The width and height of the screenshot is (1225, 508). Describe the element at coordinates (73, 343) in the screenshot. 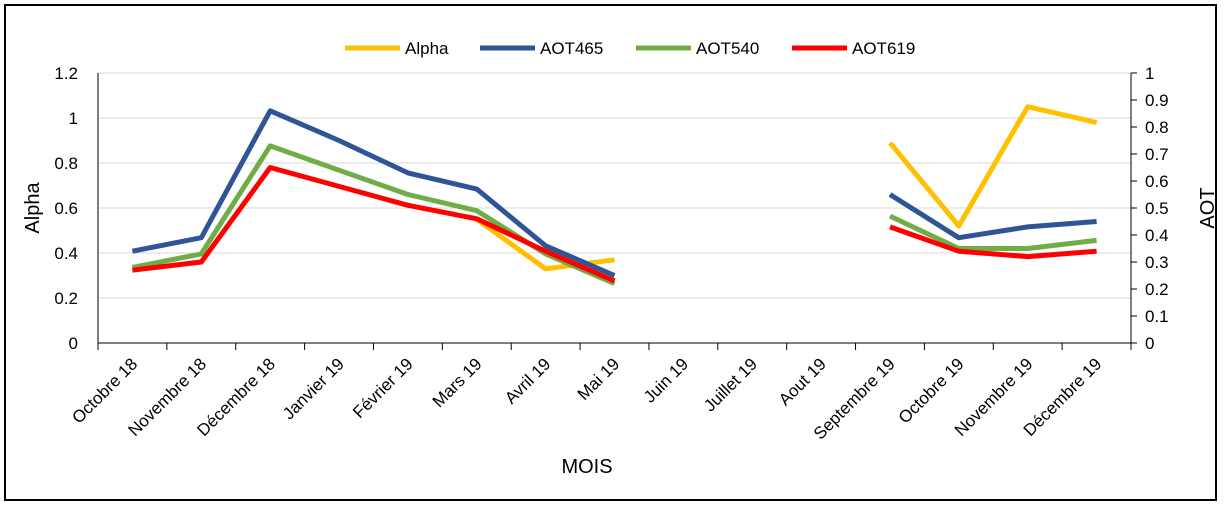

I see `y-tick-label: 0` at that location.